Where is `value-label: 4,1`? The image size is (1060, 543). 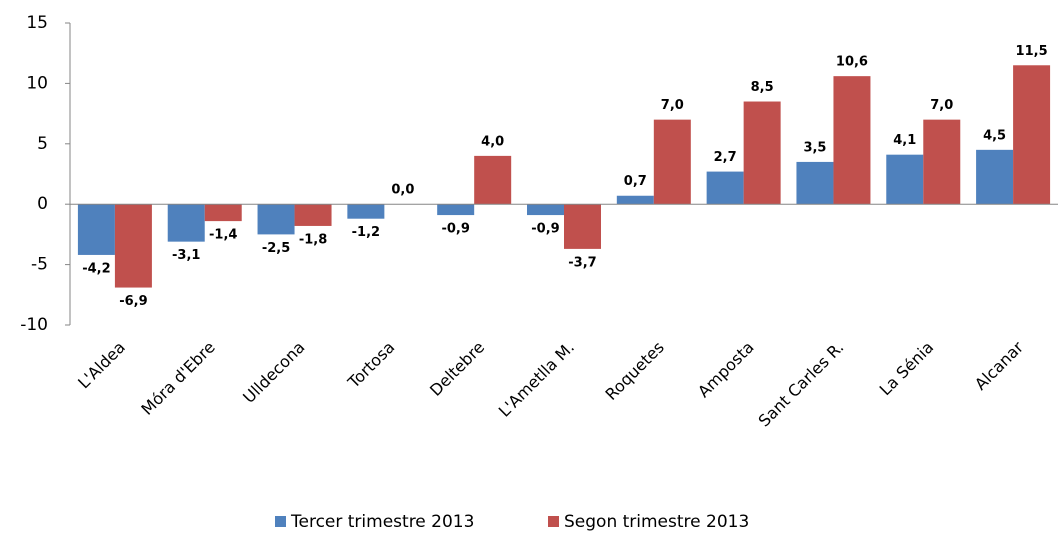
value-label: 4,1 is located at coordinates (904, 140).